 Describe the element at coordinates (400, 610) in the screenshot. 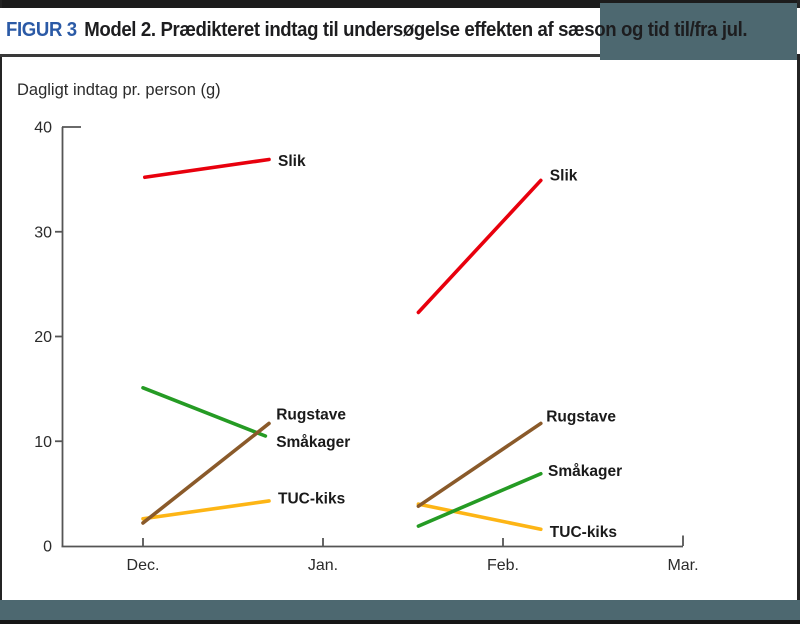

I see `bottom-band` at that location.